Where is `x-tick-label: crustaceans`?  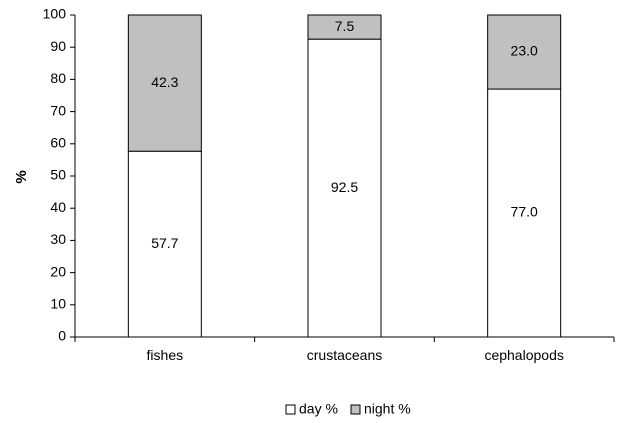
x-tick-label: crustaceans is located at coordinates (344, 355).